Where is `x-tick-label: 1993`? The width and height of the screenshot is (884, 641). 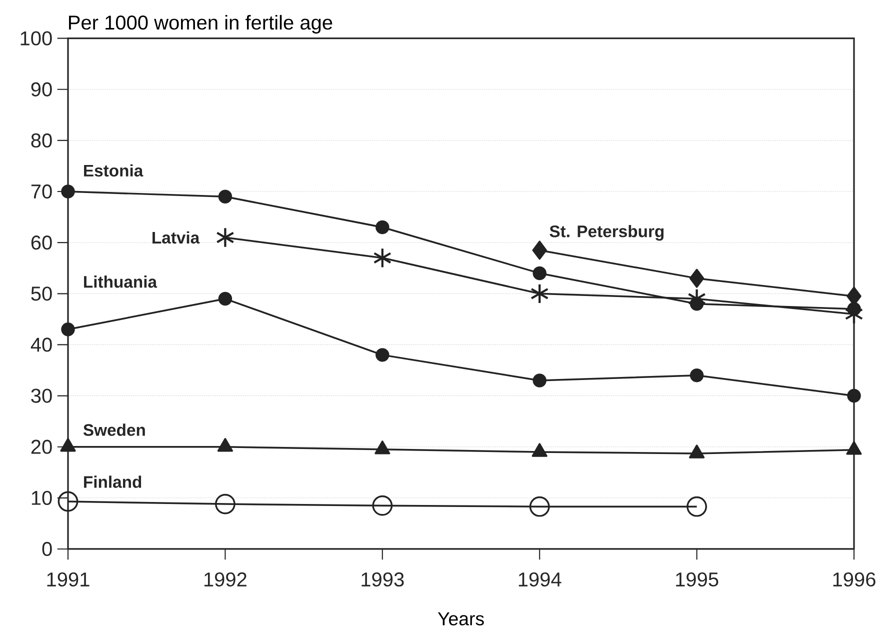
x-tick-label: 1993 is located at coordinates (383, 579).